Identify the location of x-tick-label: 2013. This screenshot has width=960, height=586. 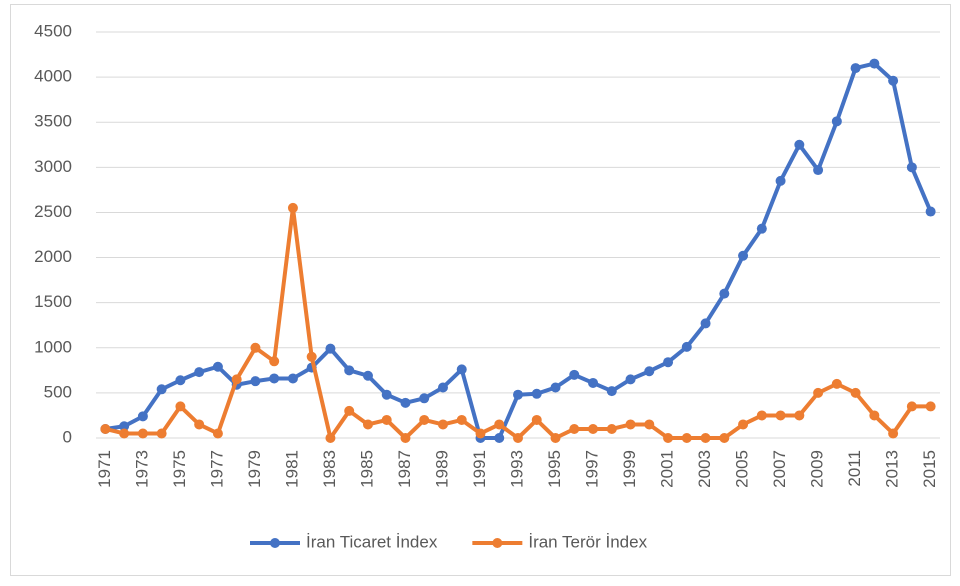
(892, 469).